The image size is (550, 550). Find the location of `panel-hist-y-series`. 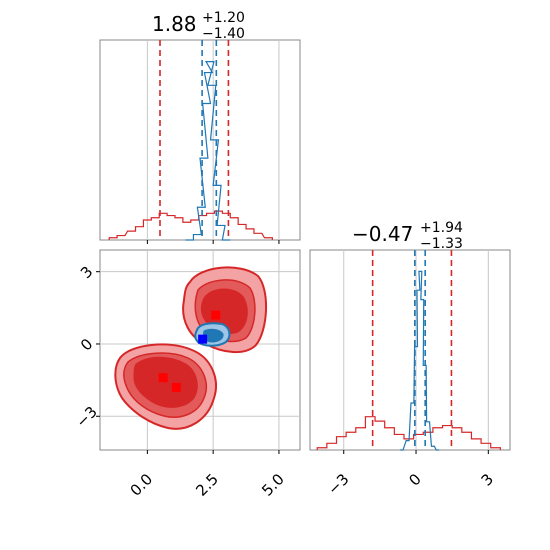

panel-hist-y-series is located at coordinates (408, 360).